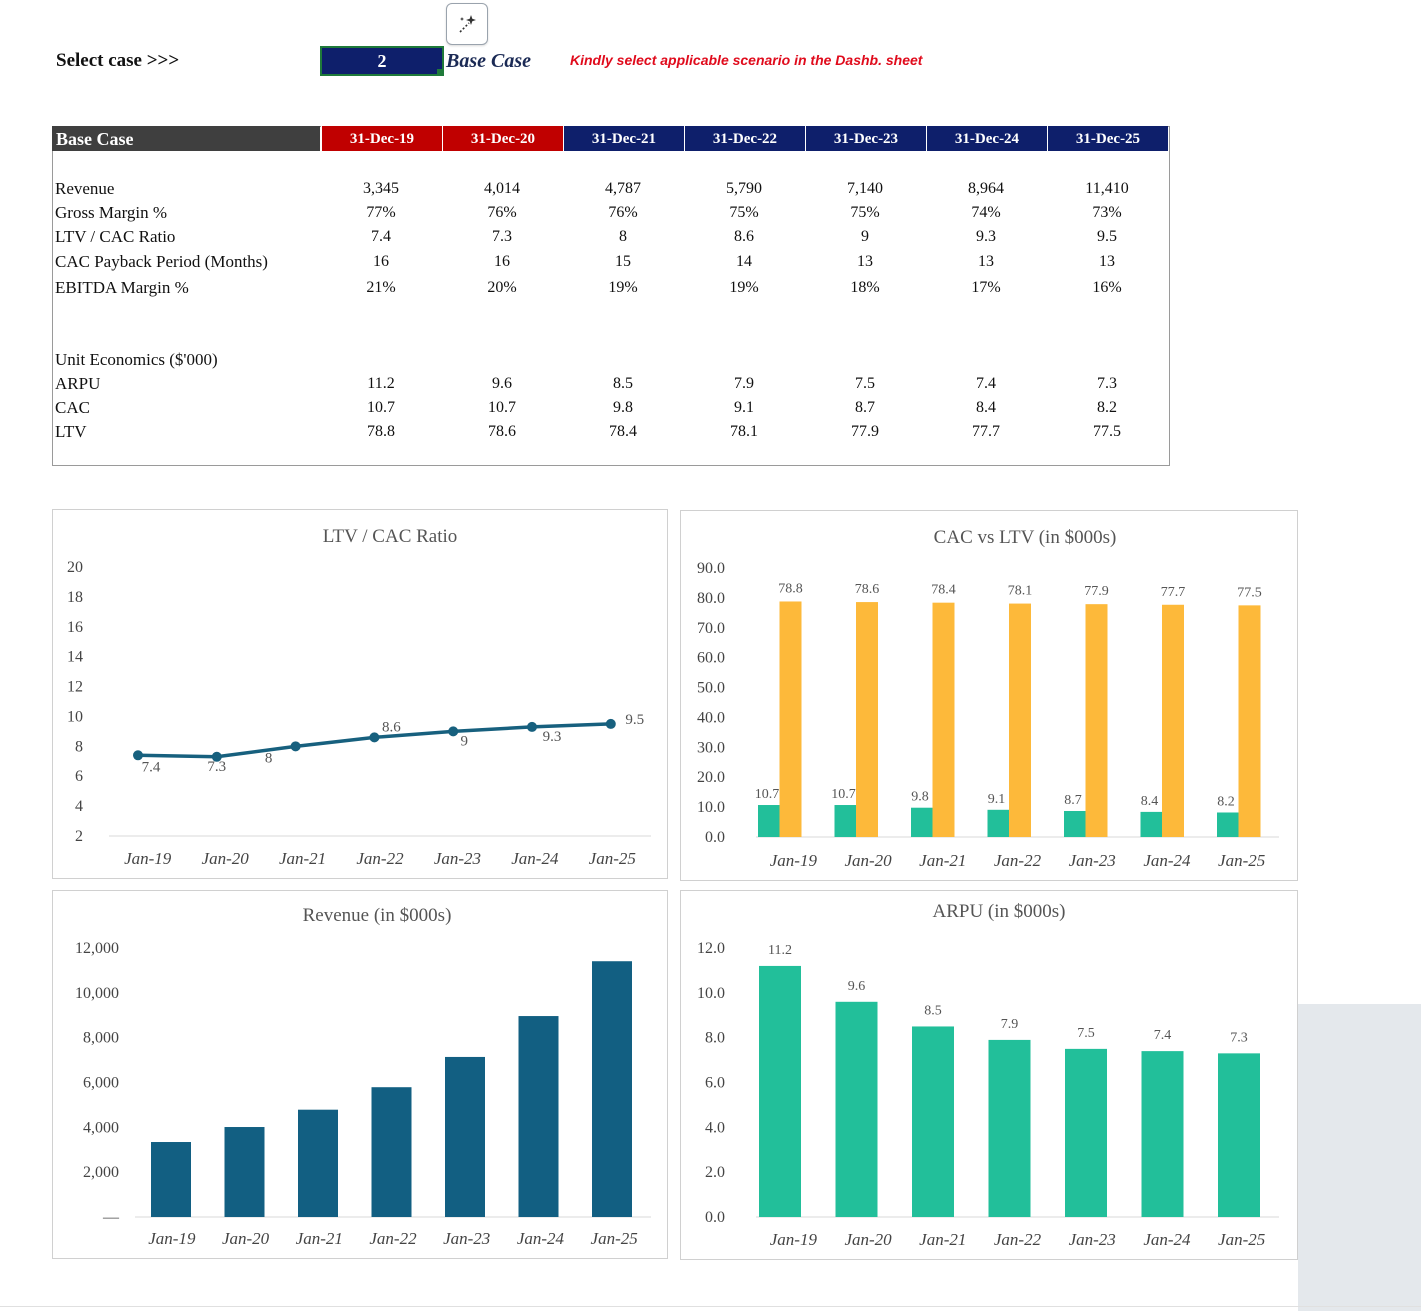 This screenshot has height=1311, width=1421. Describe the element at coordinates (1096, 591) in the screenshot. I see `data-label: 77.9` at that location.